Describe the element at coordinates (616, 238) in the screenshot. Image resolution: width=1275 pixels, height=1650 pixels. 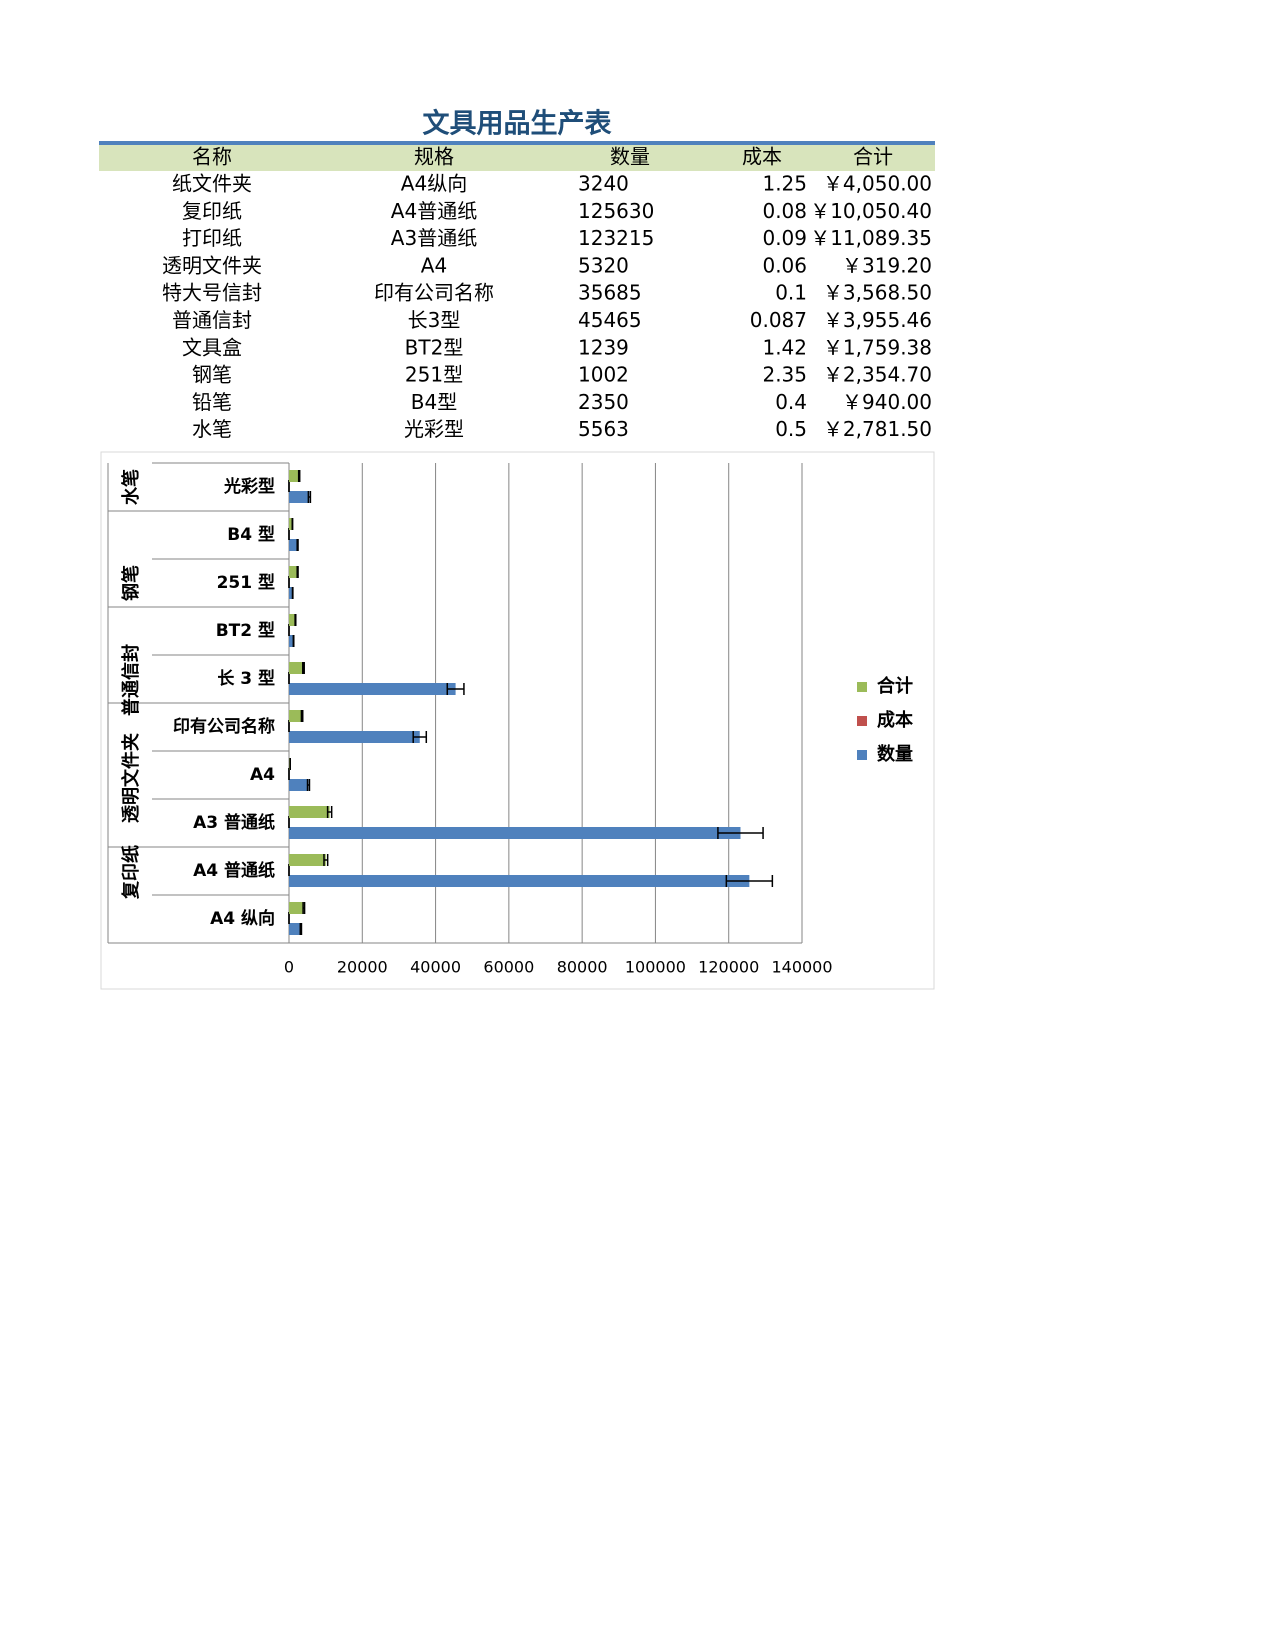
I see `table-cell: 123215` at that location.